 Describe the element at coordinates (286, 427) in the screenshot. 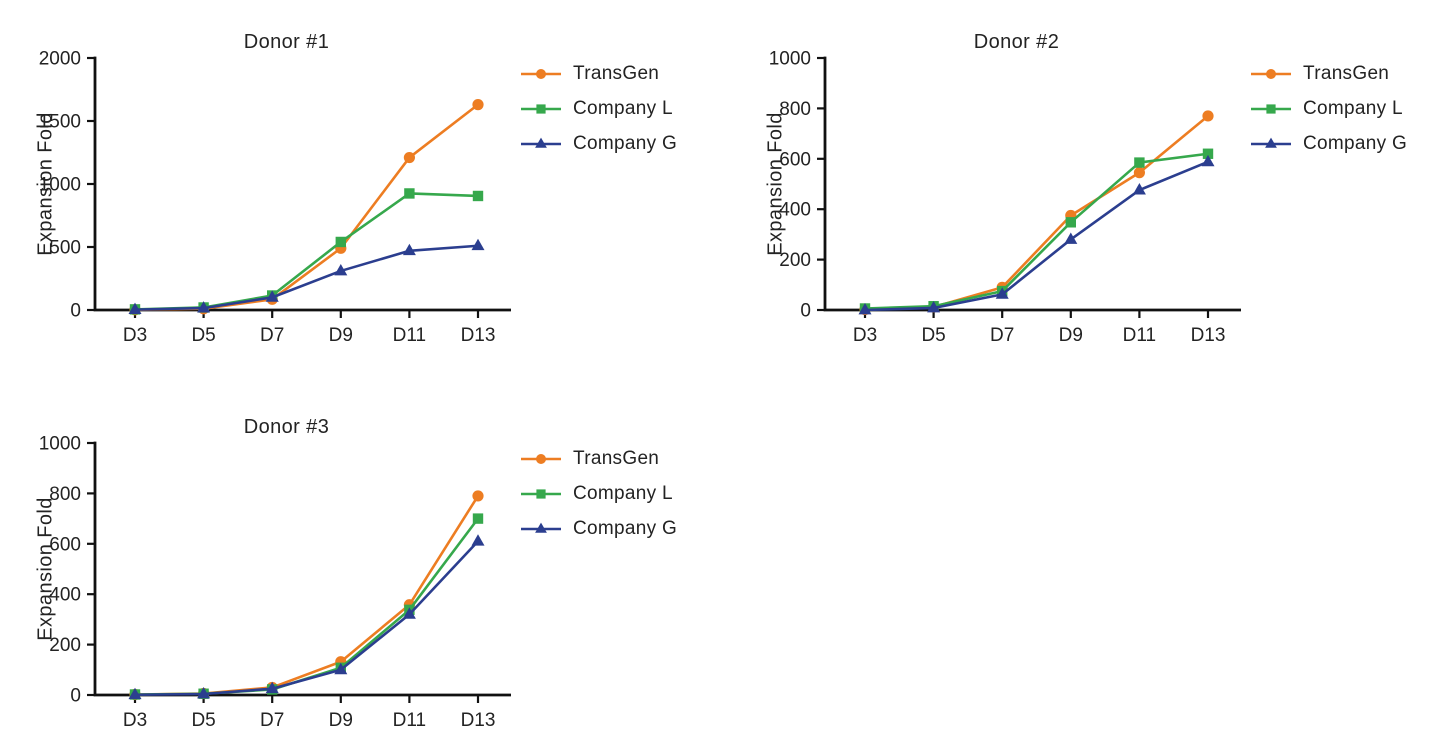

I see `chart-title: Donor #3` at that location.